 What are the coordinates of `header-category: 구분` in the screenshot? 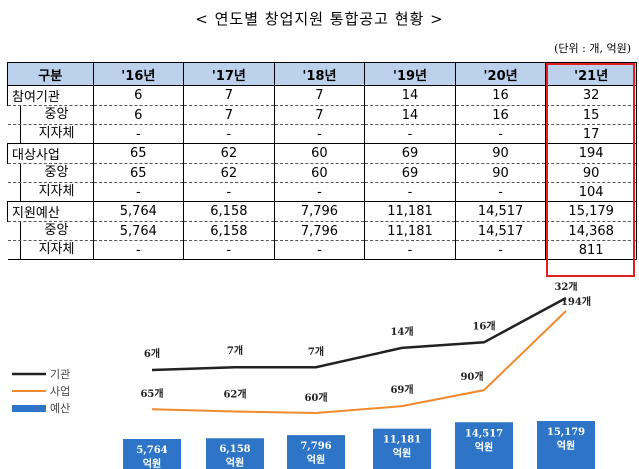 It's located at (50, 74).